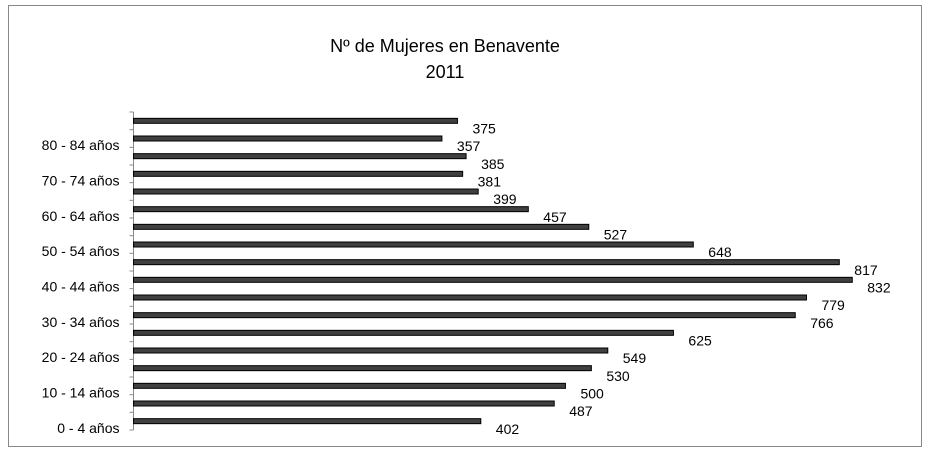  Describe the element at coordinates (88, 428) in the screenshot. I see `y-tick-label: 0 - 4 años` at that location.